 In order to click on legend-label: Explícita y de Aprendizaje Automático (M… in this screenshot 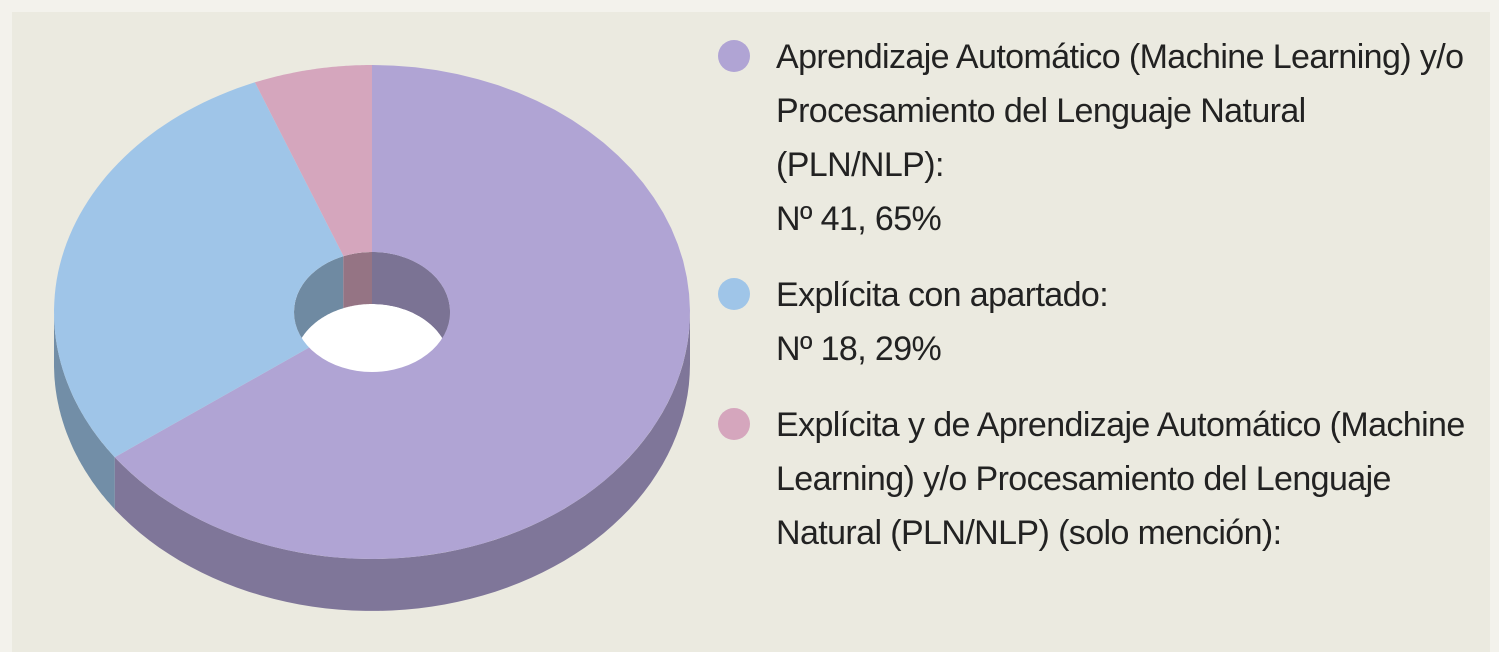, I will do `click(1120, 479)`.